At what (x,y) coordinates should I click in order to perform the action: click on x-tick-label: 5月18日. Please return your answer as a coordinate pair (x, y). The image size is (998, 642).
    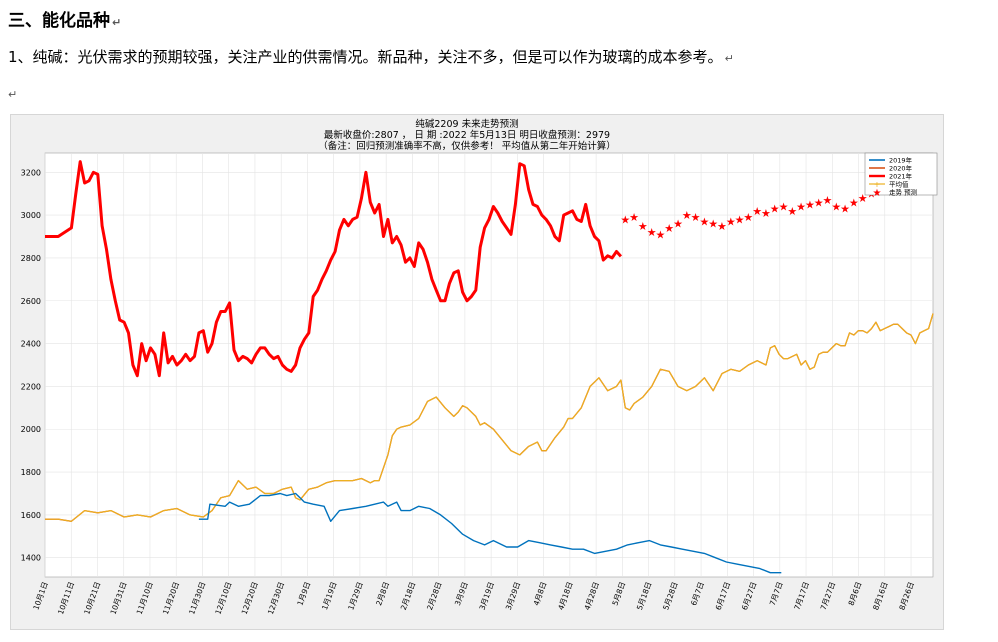
    Looking at the image, I should click on (644, 596).